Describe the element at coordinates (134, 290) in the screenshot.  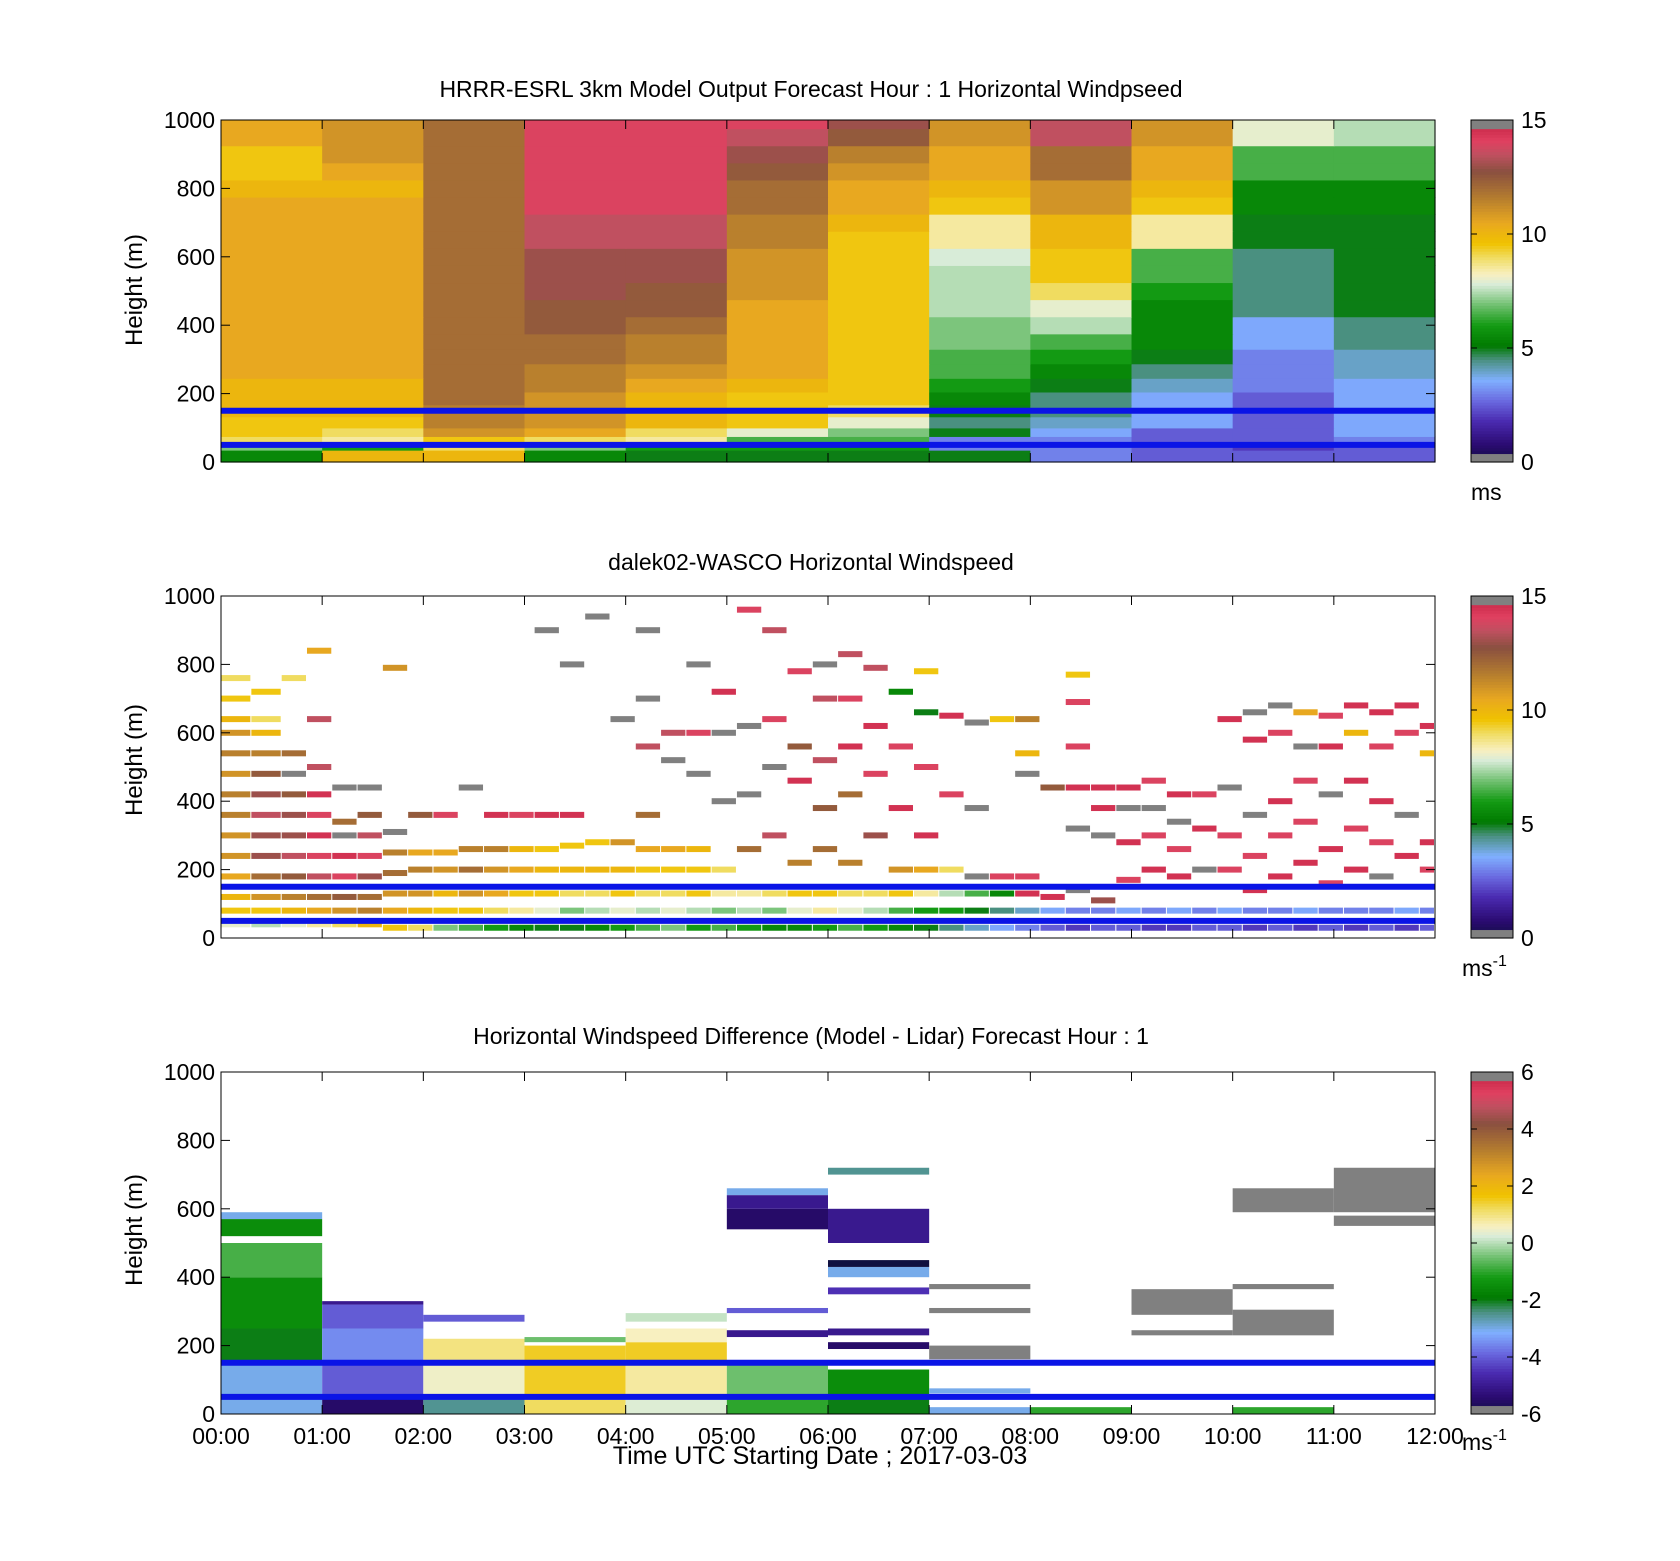
I see `y-axis-label: Height (m)` at that location.